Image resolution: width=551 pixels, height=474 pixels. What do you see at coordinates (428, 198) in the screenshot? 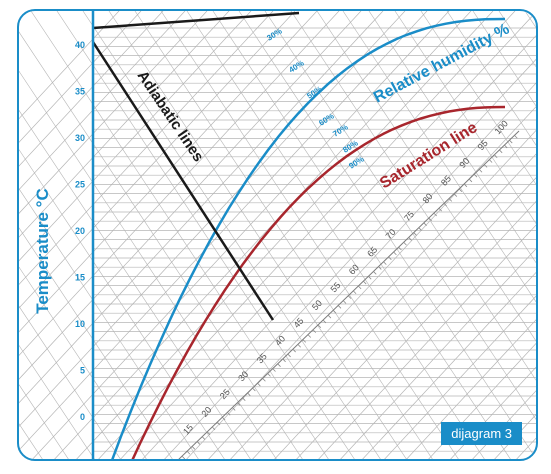
I see `scale-label: 80` at bounding box center [428, 198].